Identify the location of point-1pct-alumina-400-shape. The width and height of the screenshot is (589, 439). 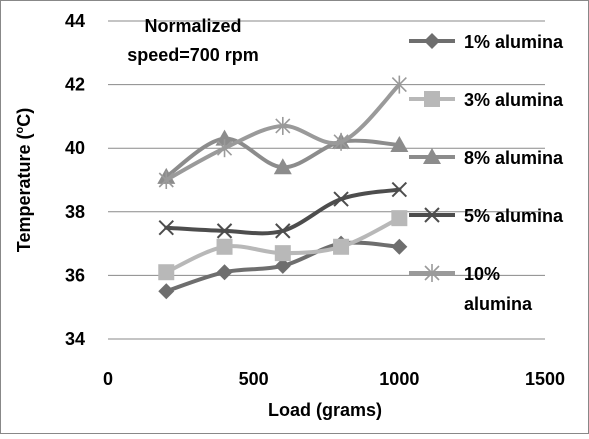
(224, 272).